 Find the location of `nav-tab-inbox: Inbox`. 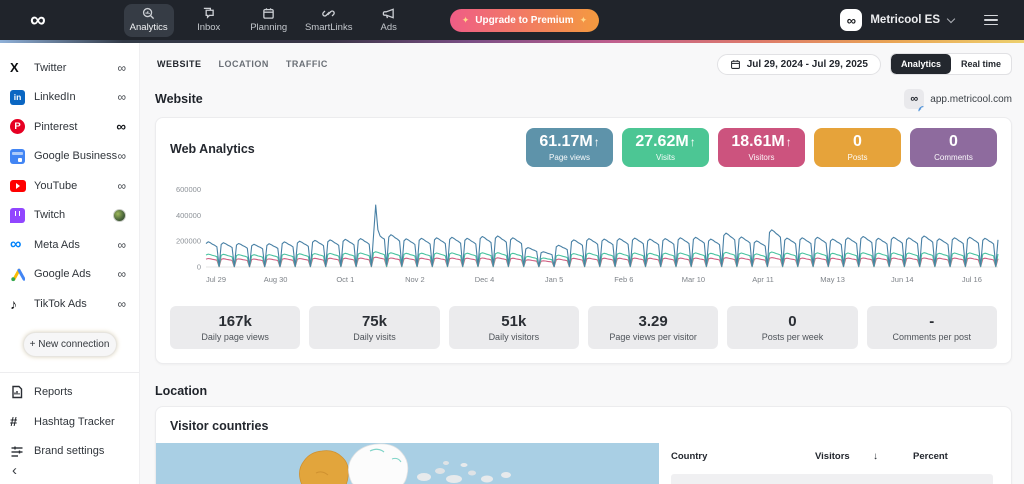

nav-tab-inbox: Inbox is located at coordinates (209, 20).